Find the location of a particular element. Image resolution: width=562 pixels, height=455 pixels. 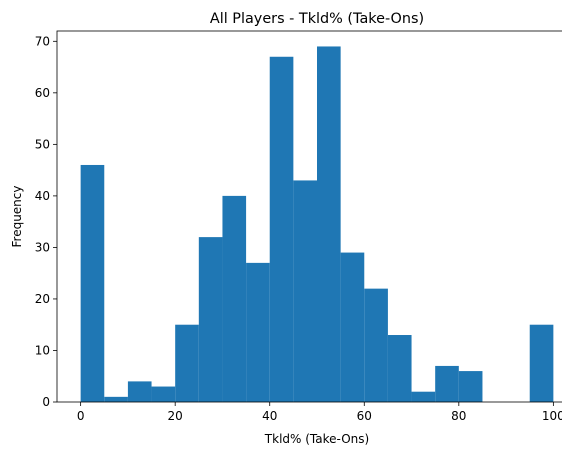

y-tick-label: 20 is located at coordinates (42, 299).